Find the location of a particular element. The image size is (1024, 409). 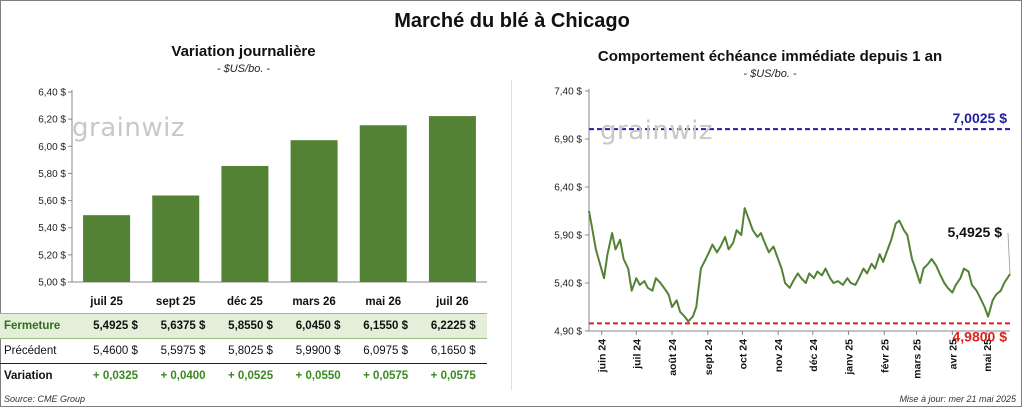

y-tick-label: 6,00 $ is located at coordinates (52, 147).